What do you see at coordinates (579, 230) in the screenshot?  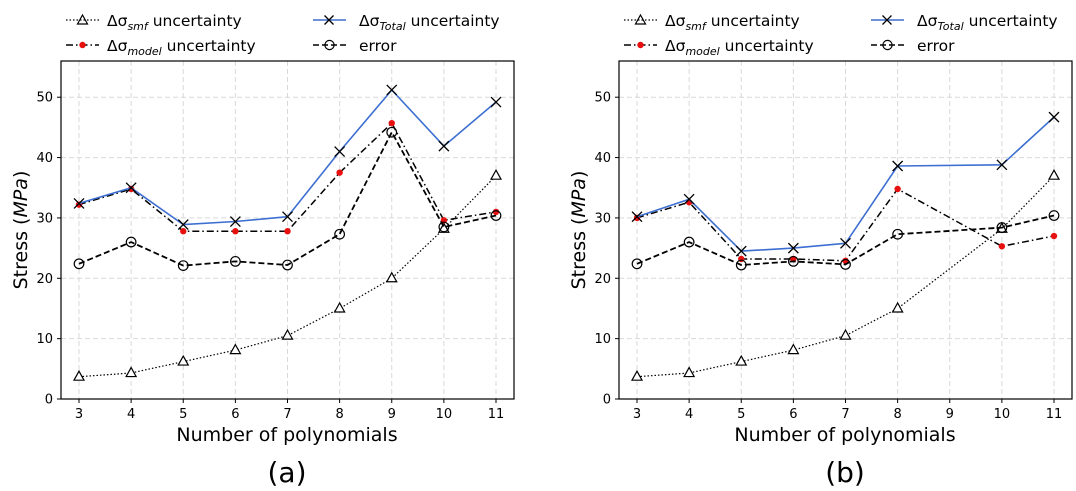 I see `panel-b-y-axis-label: Stress (MPa)` at bounding box center [579, 230].